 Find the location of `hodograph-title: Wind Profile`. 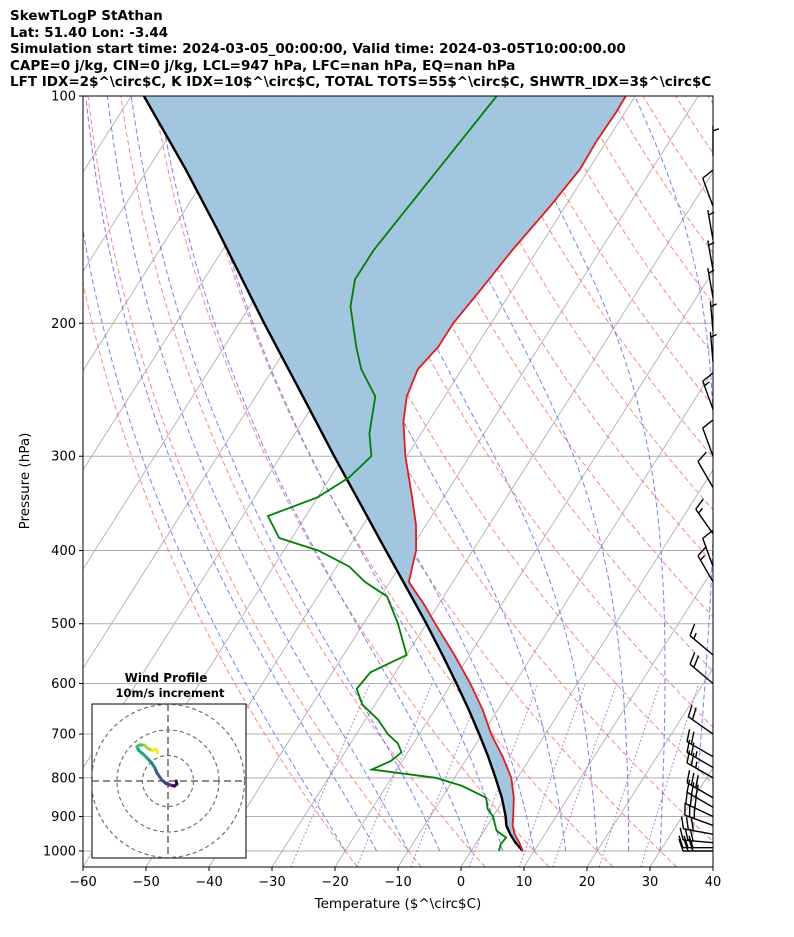

hodograph-title: Wind Profile is located at coordinates (166, 678).